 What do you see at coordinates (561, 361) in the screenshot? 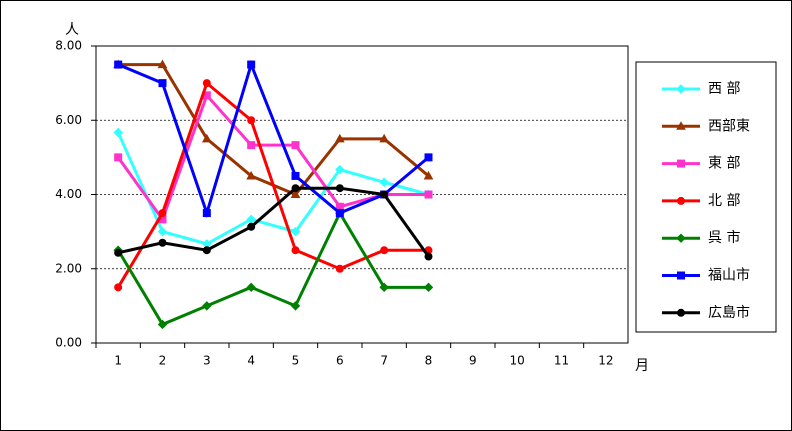
I see `x-tick-label: 11` at bounding box center [561, 361].